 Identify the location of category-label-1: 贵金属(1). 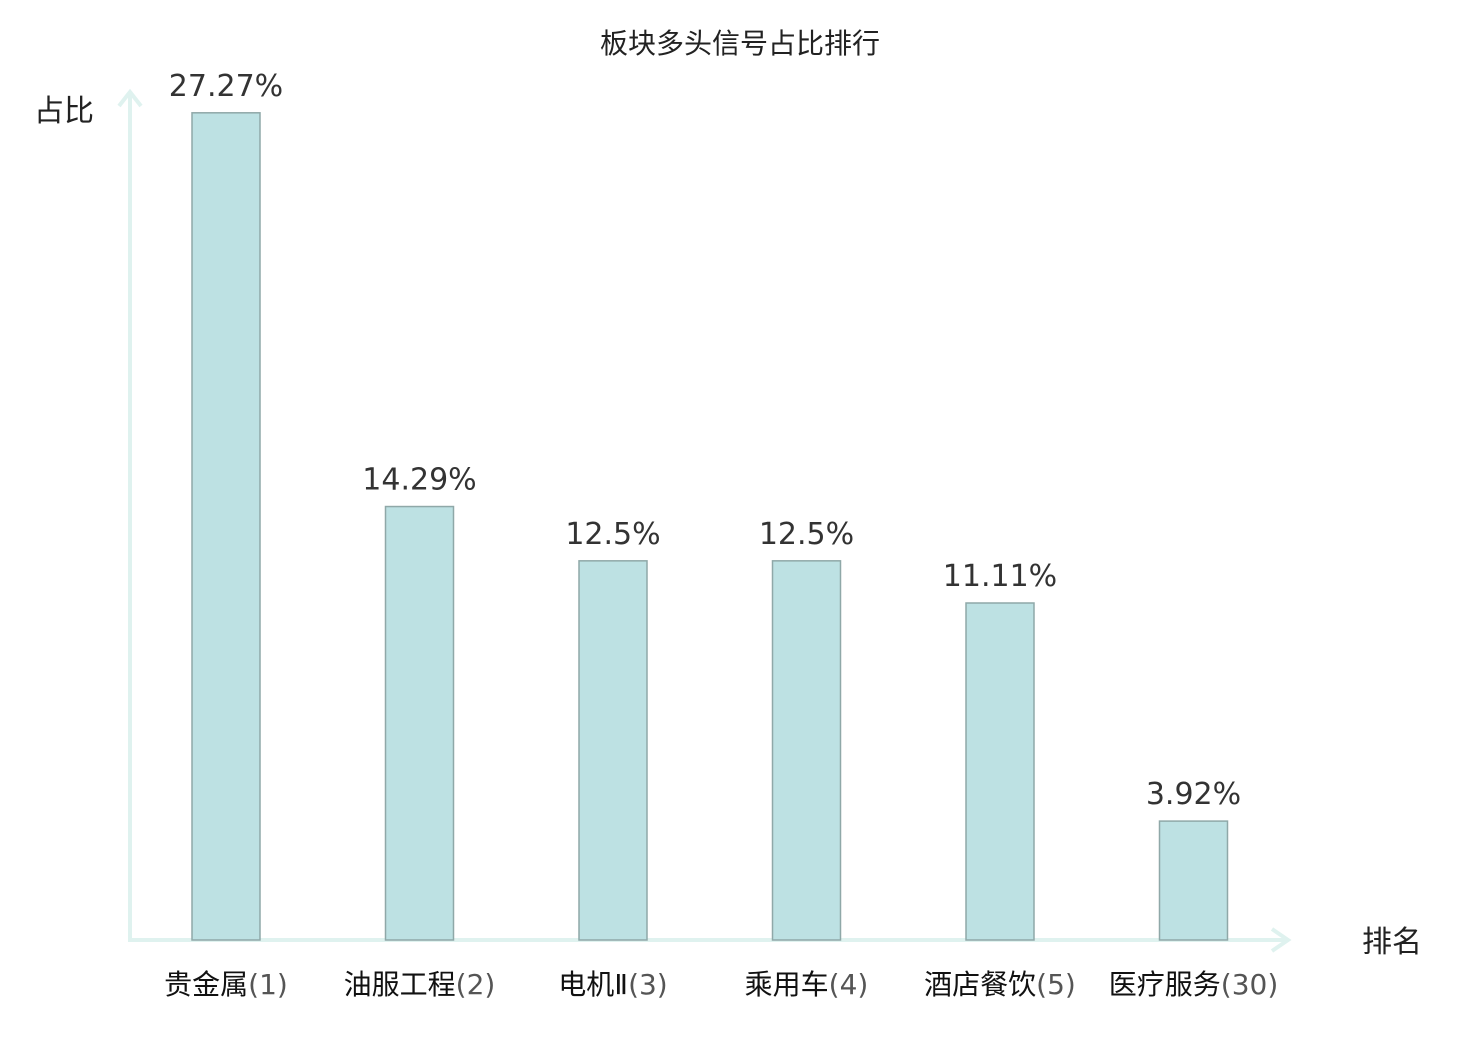
(226, 984).